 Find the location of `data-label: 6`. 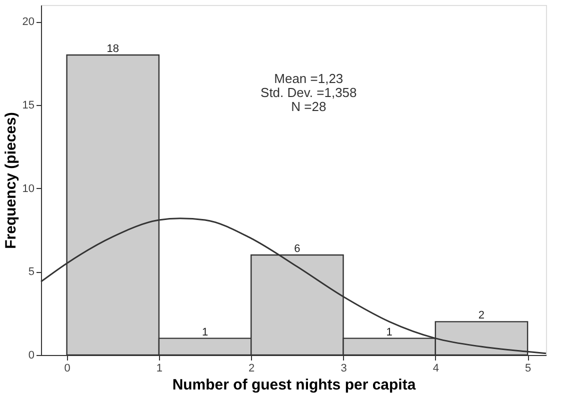

data-label: 6 is located at coordinates (297, 249).